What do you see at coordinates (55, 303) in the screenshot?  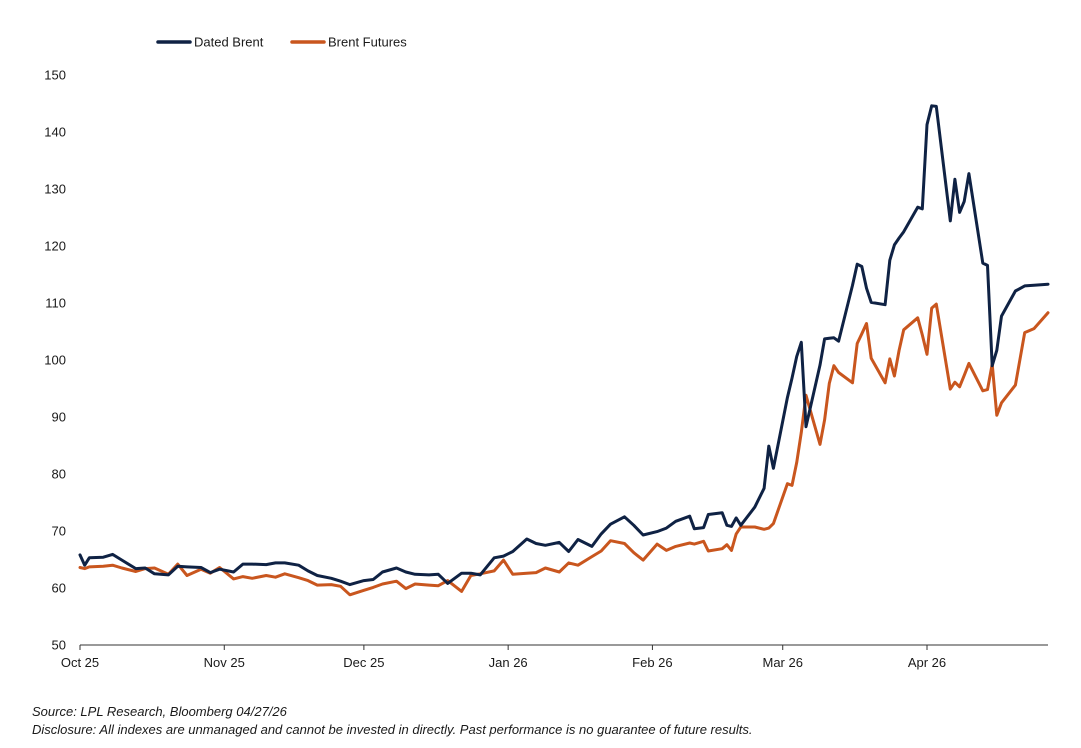 I see `y-tick-label: 110` at bounding box center [55, 303].